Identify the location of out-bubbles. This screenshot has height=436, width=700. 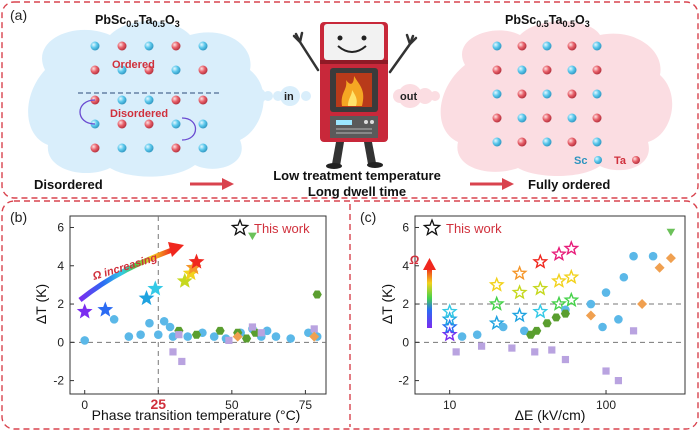
(416, 96).